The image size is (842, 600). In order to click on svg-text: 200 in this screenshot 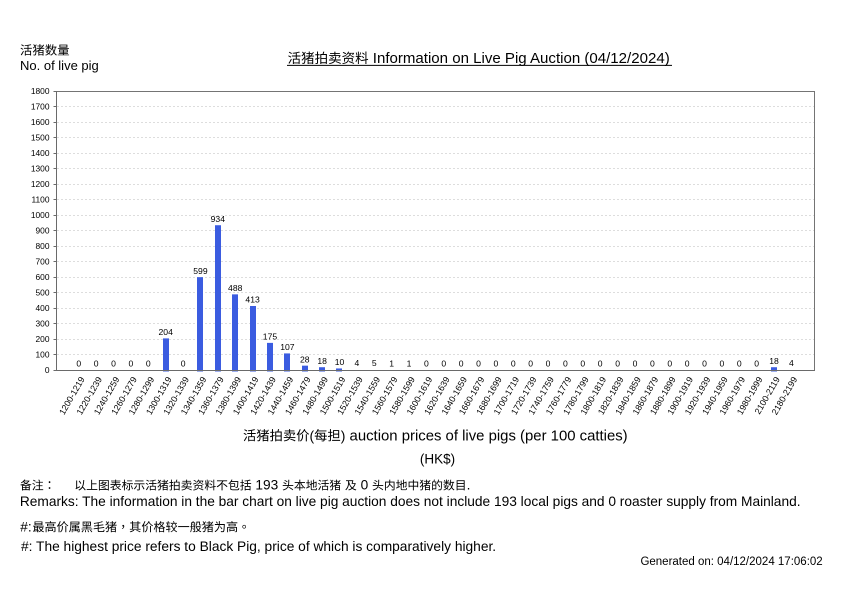, I will do `click(43, 339)`.